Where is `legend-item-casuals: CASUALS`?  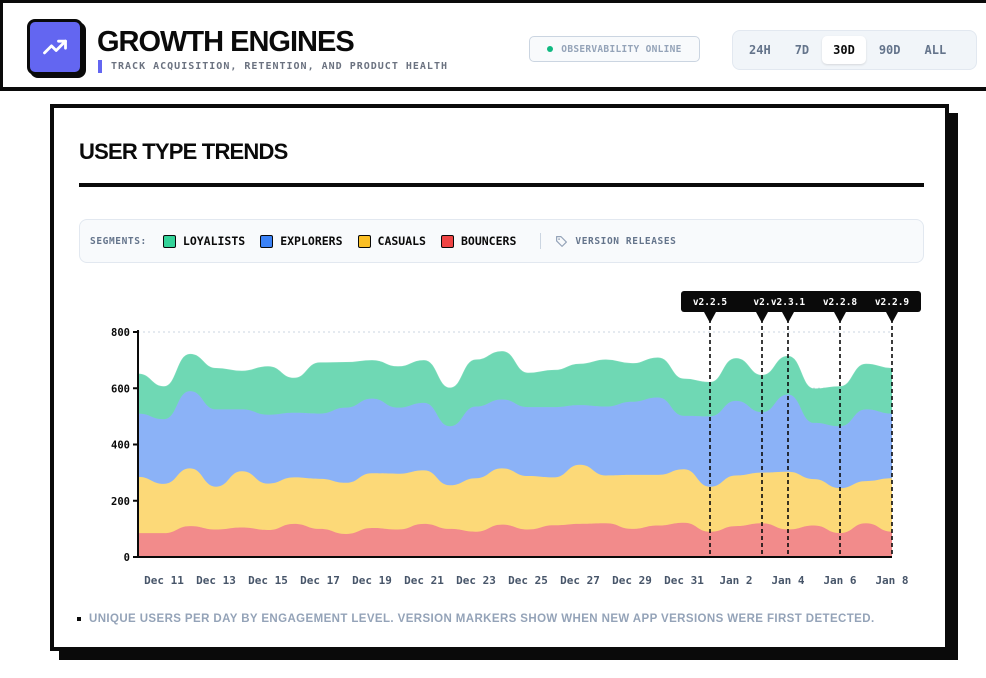 legend-item-casuals: CASUALS is located at coordinates (391, 241).